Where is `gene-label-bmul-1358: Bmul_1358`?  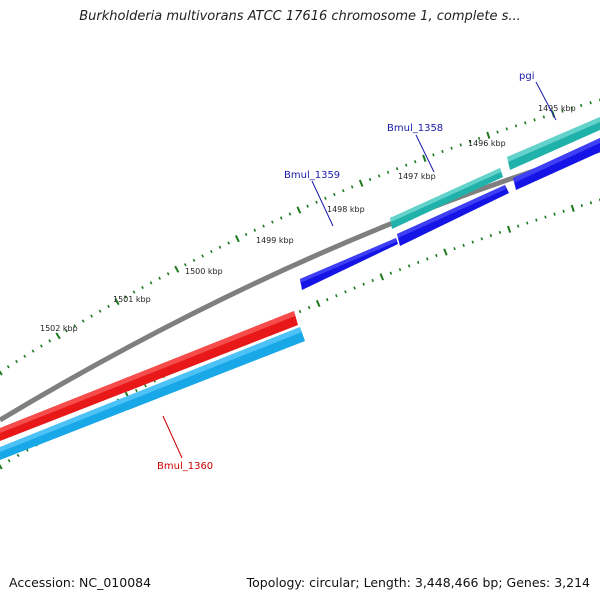 gene-label-bmul-1358: Bmul_1358 is located at coordinates (415, 148).